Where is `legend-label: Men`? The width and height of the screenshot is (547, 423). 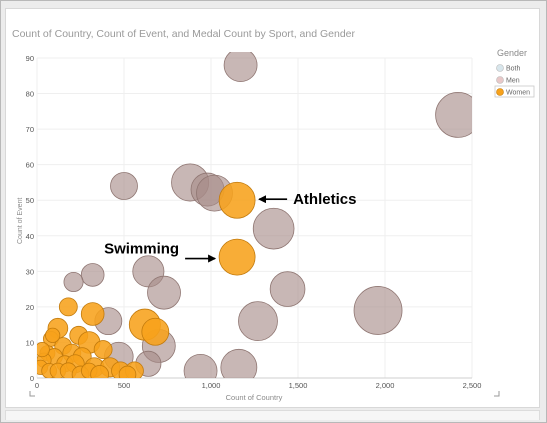 legend-label: Men is located at coordinates (513, 81).